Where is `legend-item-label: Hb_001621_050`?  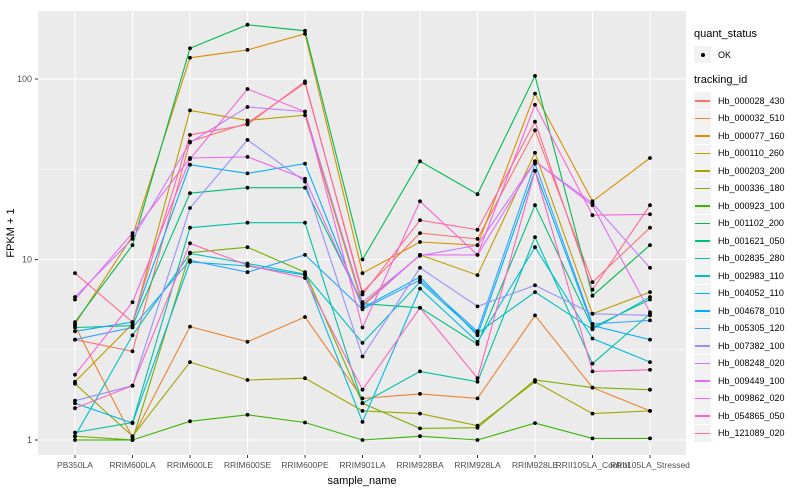 legend-item-label: Hb_001621_050 is located at coordinates (751, 240).